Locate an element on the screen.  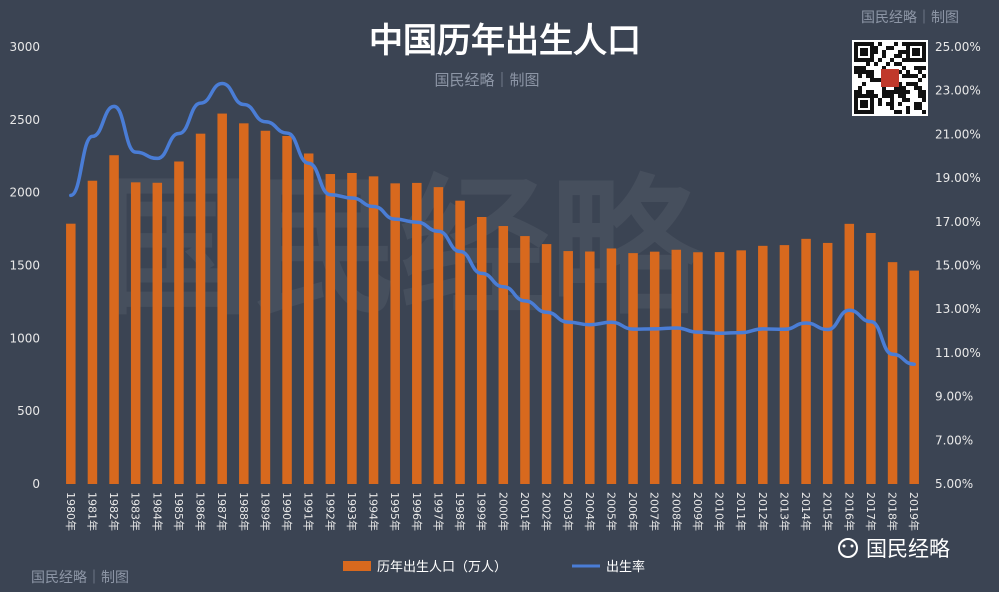
x-tick-label: 1995年 is located at coordinates (395, 511).